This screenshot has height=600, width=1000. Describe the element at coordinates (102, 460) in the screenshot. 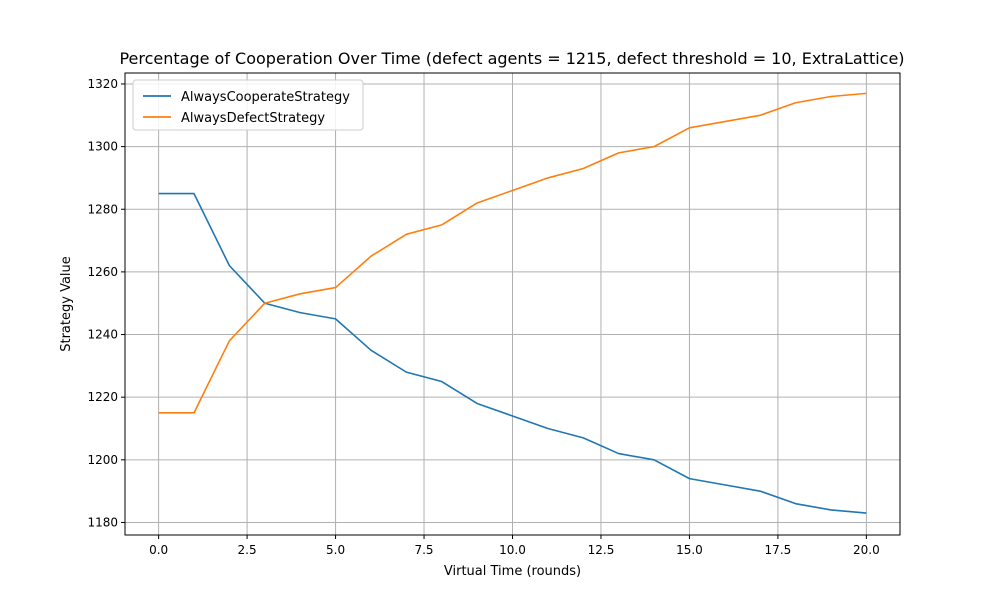

I see `y-tick-label: 1200` at that location.